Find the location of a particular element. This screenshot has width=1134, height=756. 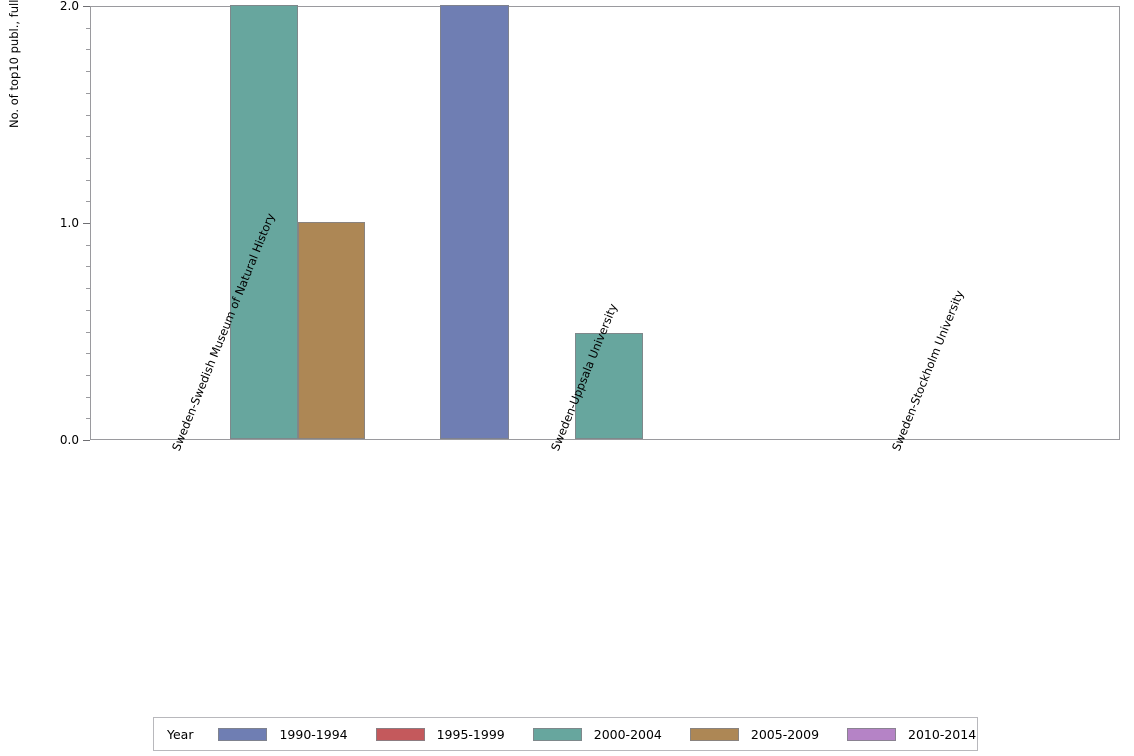

legend-entry-1990-1994: 1990-1994 is located at coordinates (283, 734).